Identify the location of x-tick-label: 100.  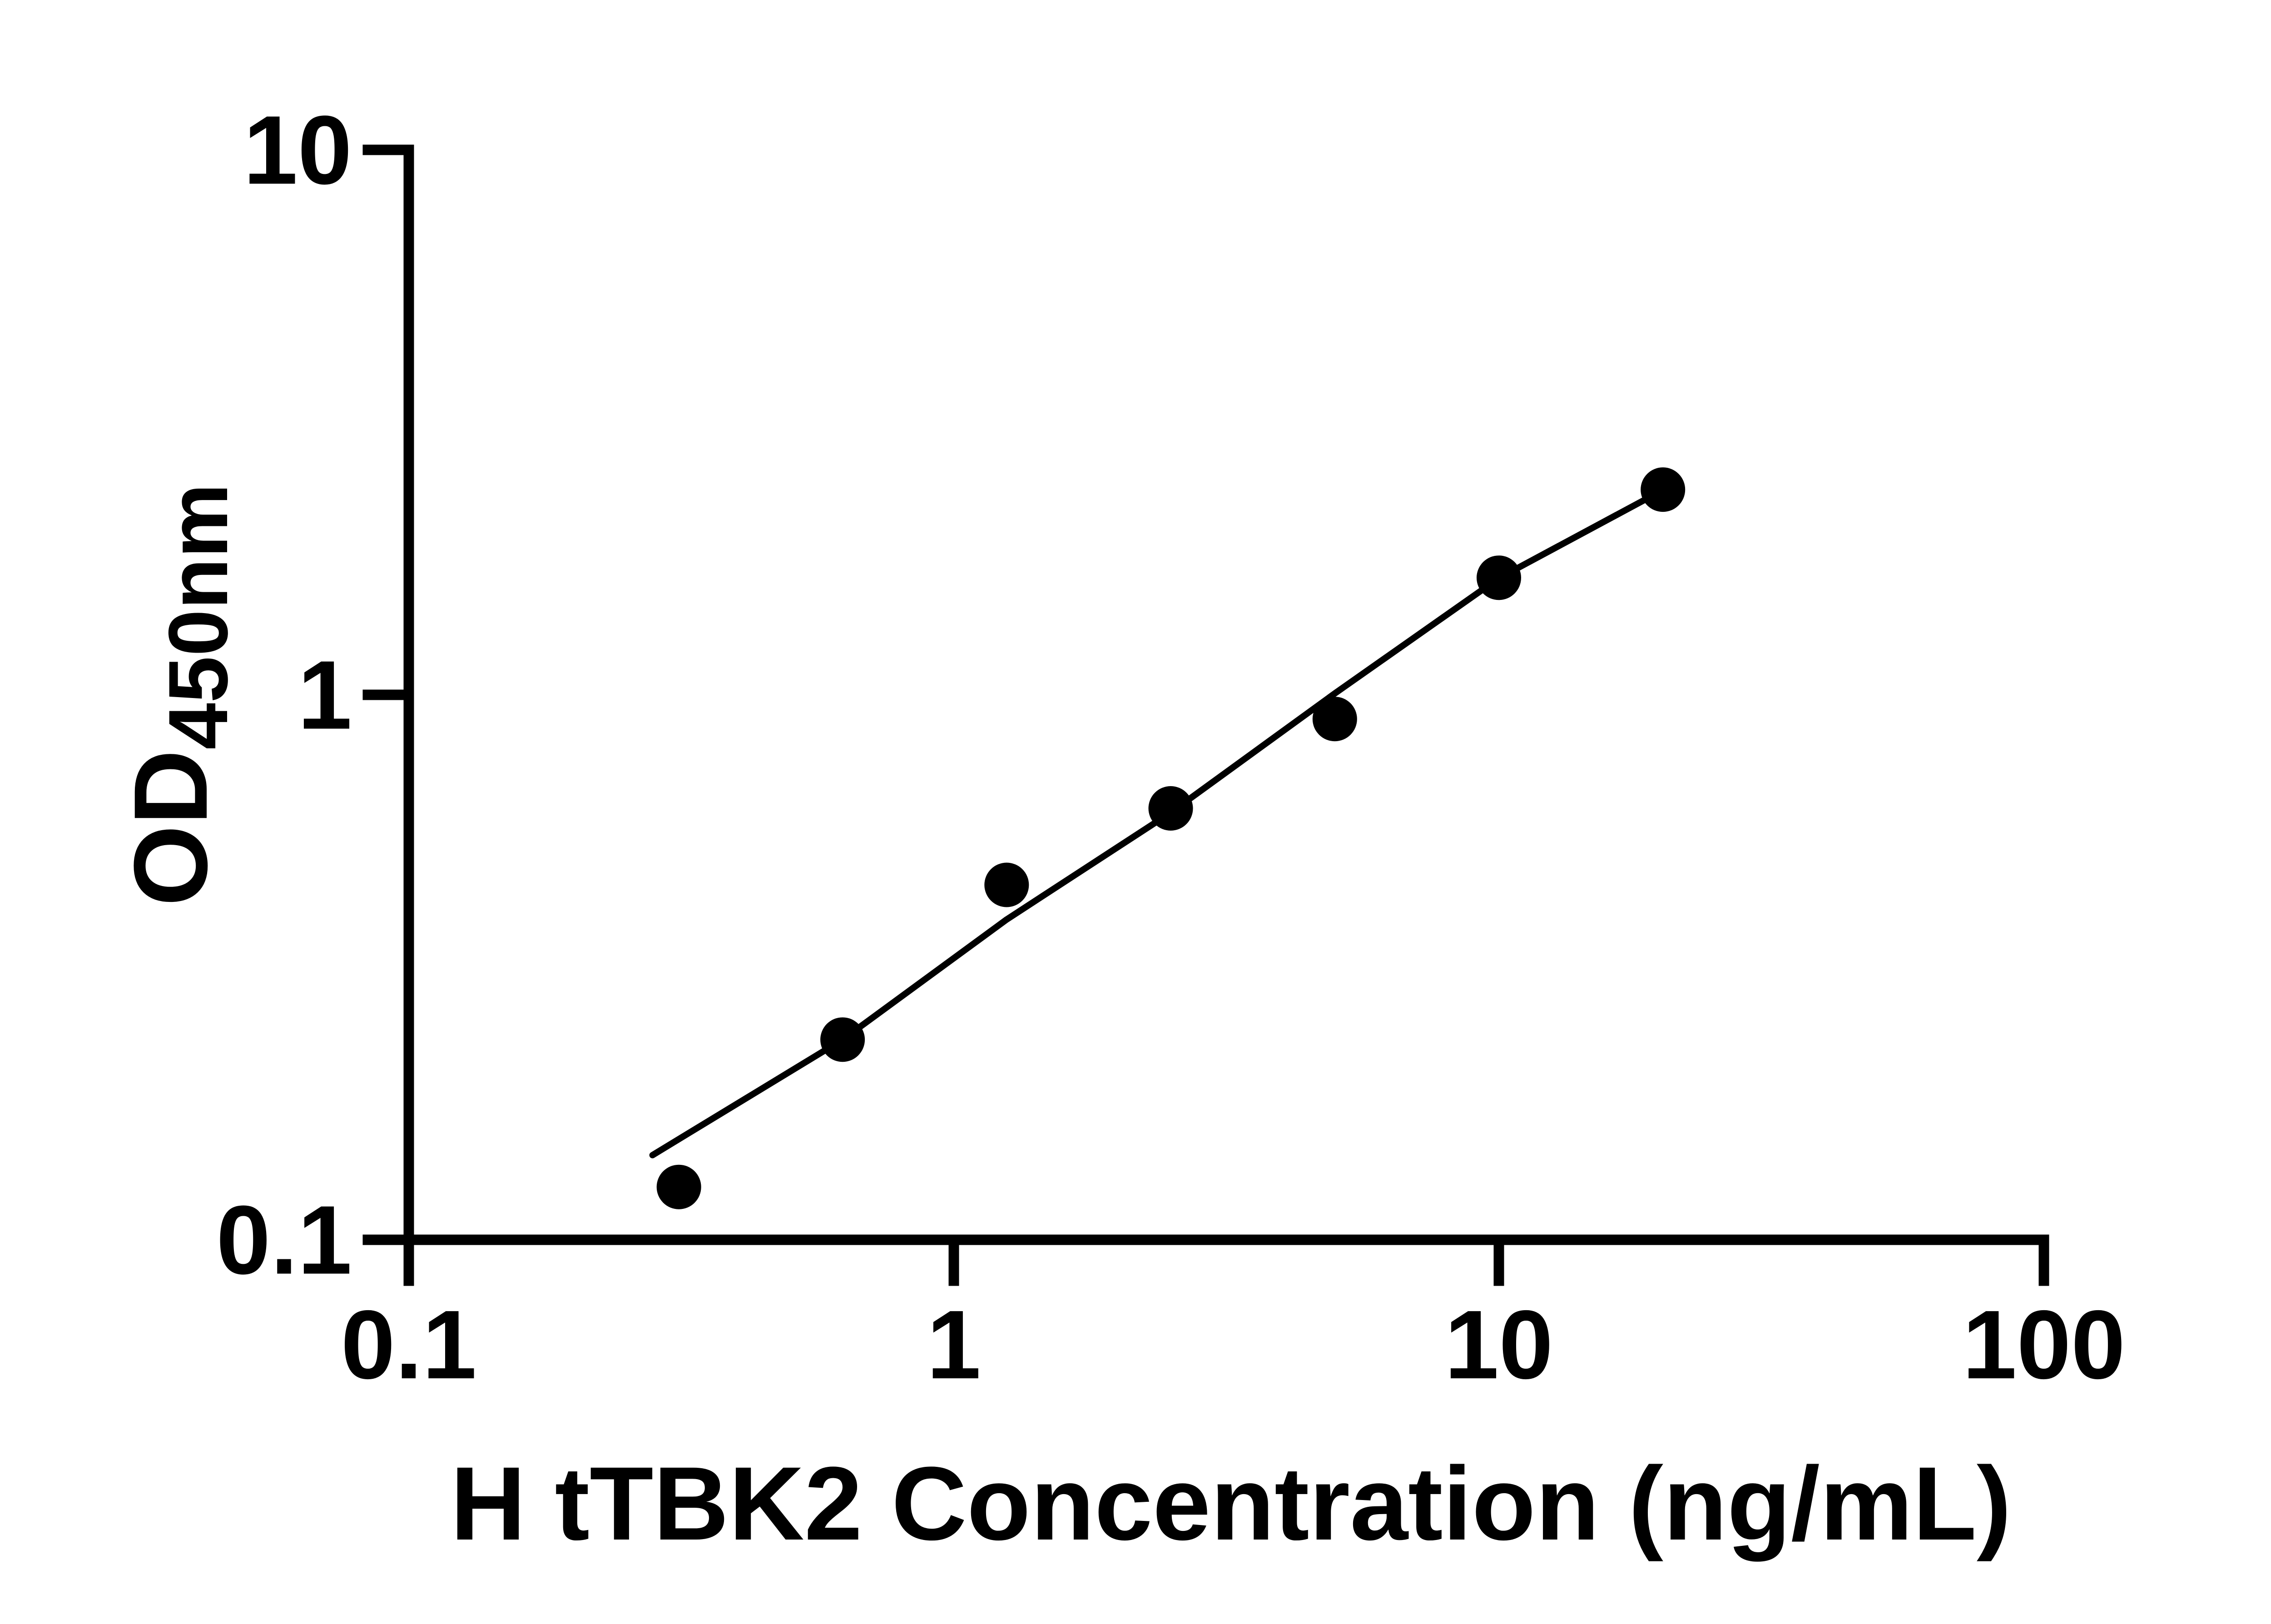
(2044, 1344).